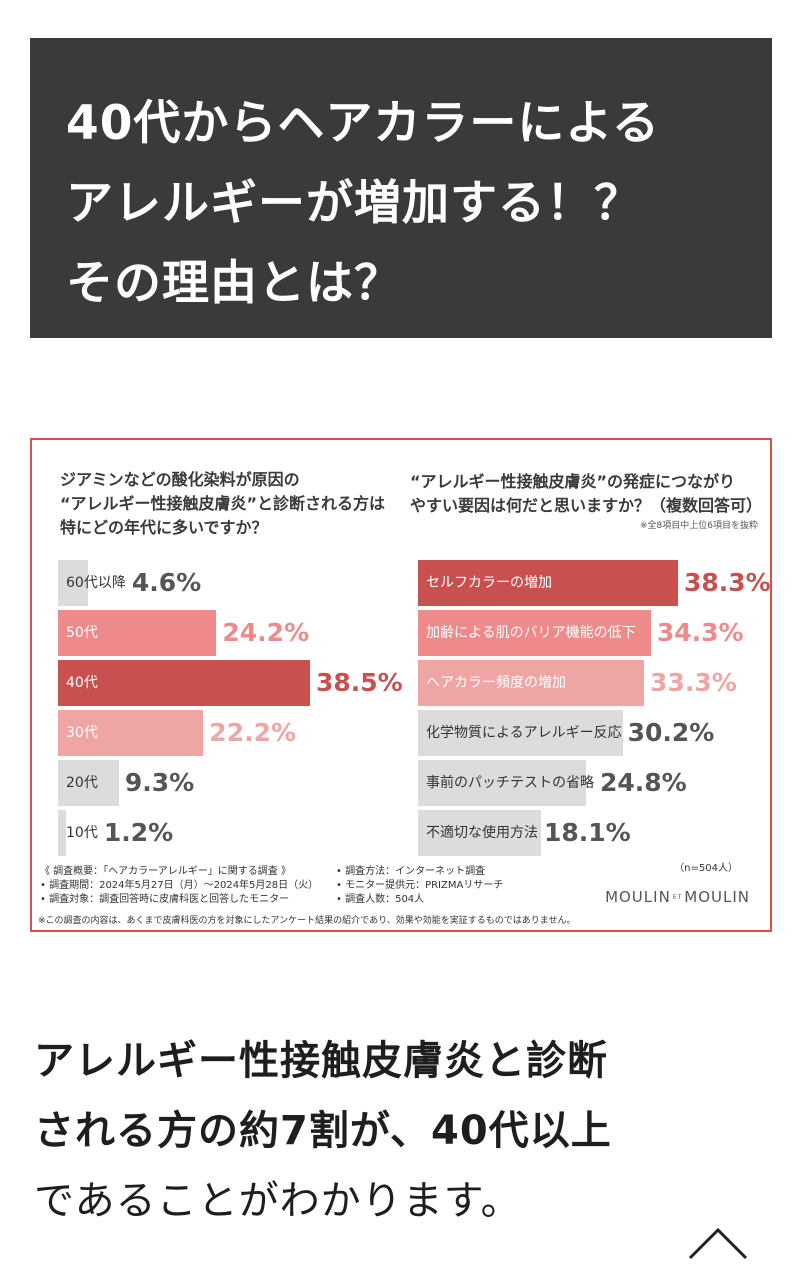 The image size is (802, 1280). What do you see at coordinates (82, 783) in the screenshot?
I see `bar-label-5: 20代` at bounding box center [82, 783].